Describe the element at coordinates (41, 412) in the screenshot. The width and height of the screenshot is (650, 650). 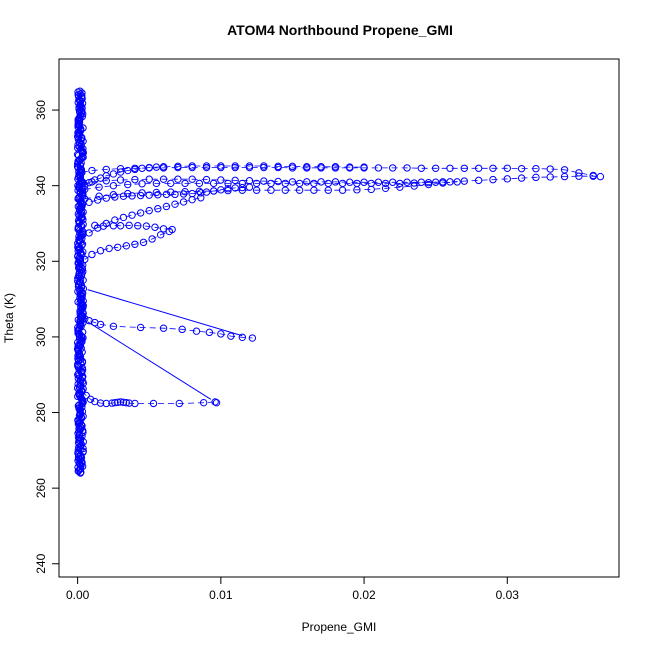
I see `y-tick-label: 280` at that location.